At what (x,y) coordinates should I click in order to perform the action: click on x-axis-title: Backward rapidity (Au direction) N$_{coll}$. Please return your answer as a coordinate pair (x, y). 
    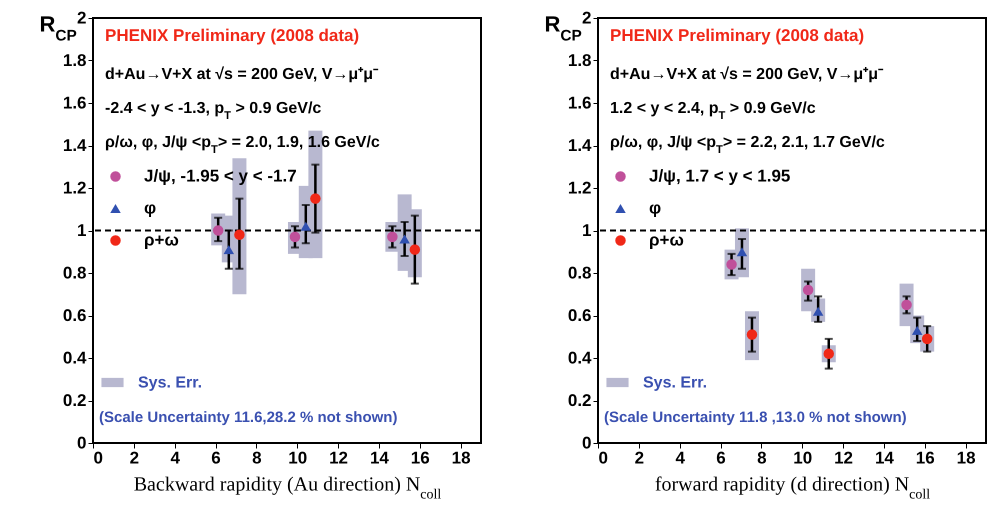
    Looking at the image, I should click on (288, 488).